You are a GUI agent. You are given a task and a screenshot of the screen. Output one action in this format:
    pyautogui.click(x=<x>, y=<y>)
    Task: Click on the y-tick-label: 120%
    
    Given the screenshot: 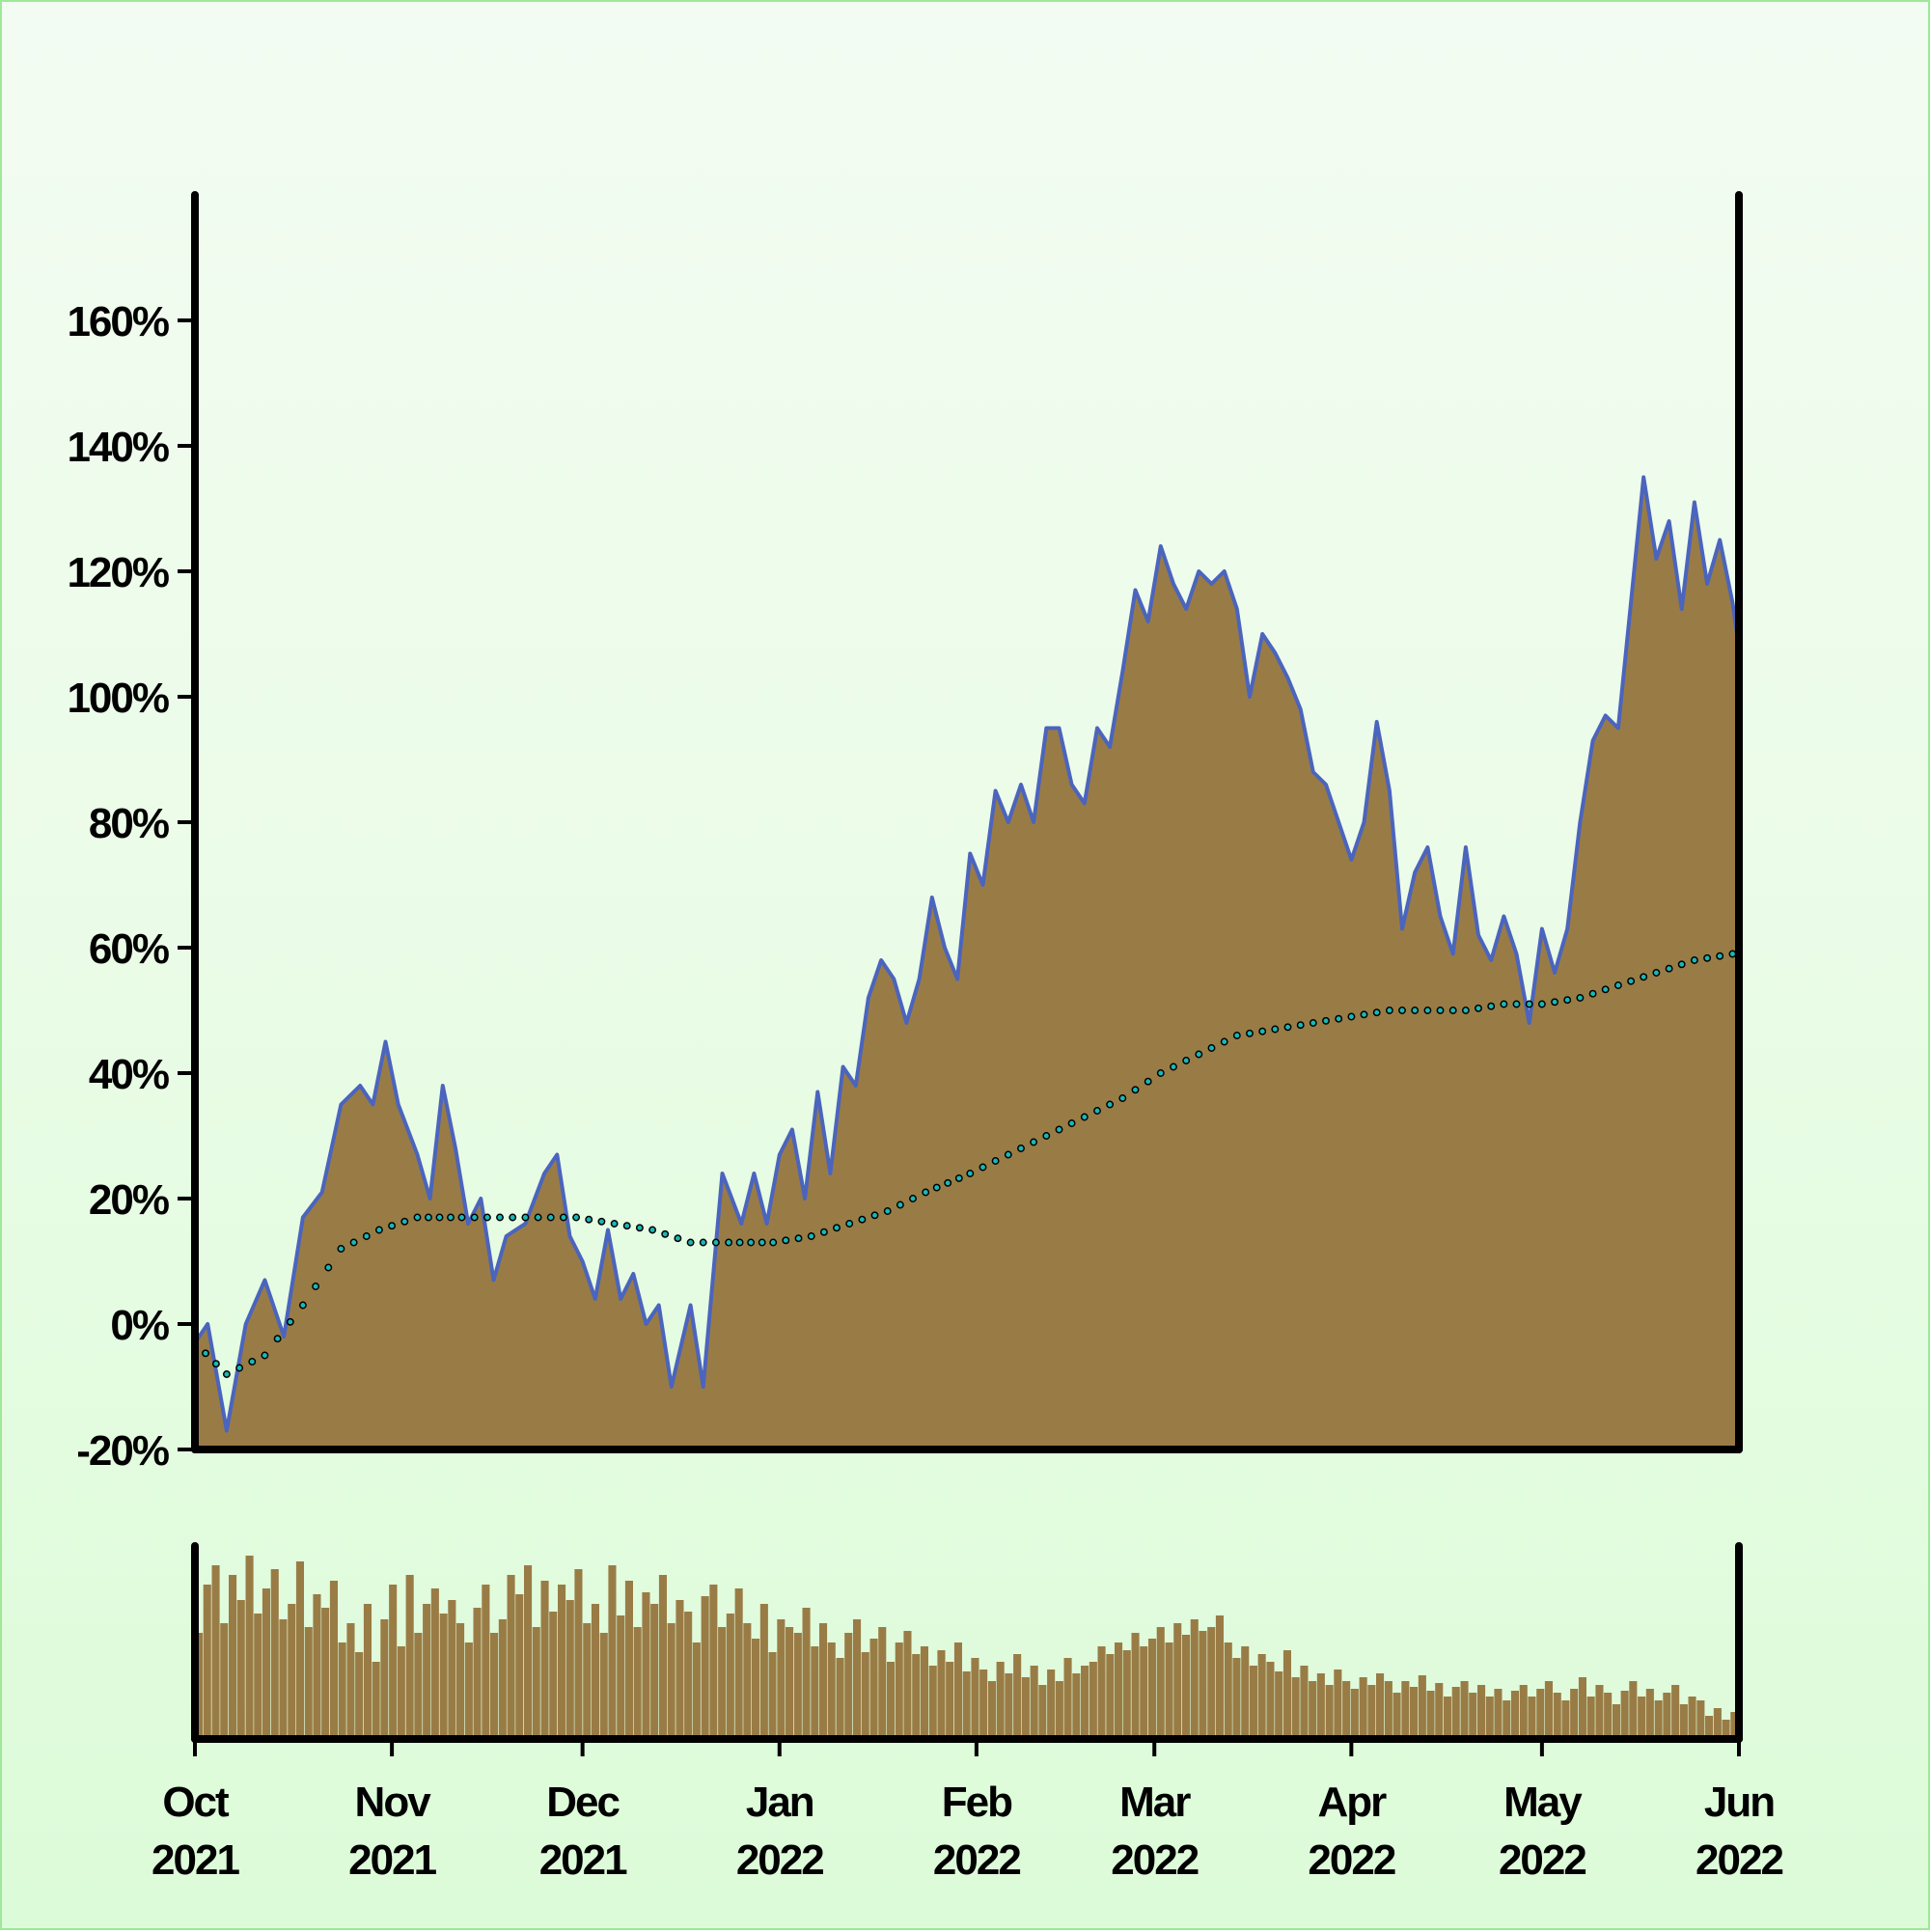 What is the action you would take?
    pyautogui.click(x=117, y=572)
    